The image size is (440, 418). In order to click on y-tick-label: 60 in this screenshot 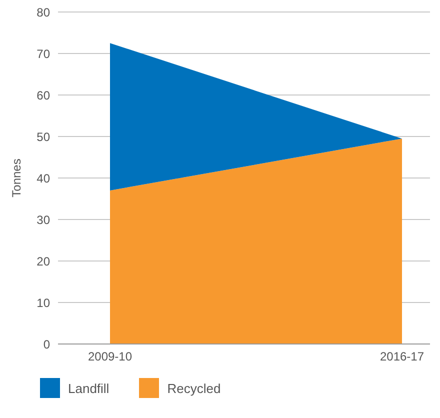, I will do `click(43, 95)`.